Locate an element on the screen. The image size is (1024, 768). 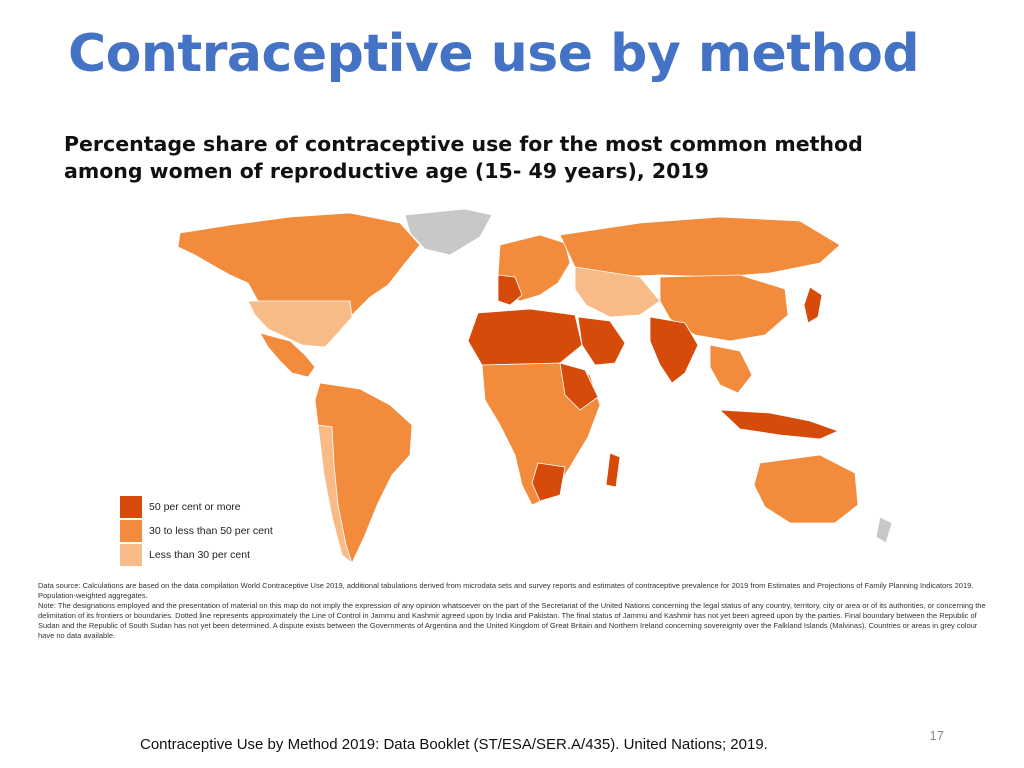
region-india is located at coordinates (674, 350).